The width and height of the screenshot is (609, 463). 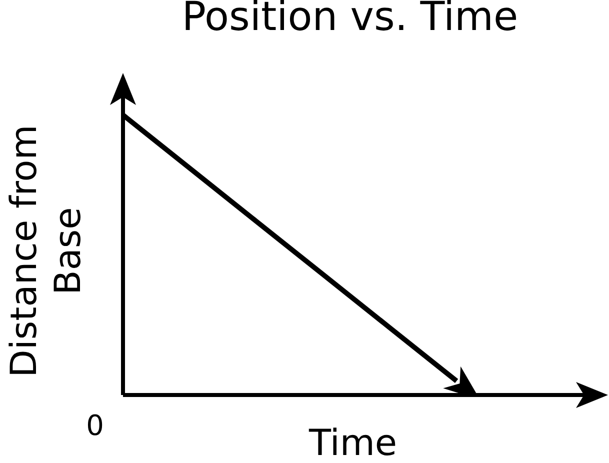 I want to click on x-axis-title: Time, so click(x=353, y=443).